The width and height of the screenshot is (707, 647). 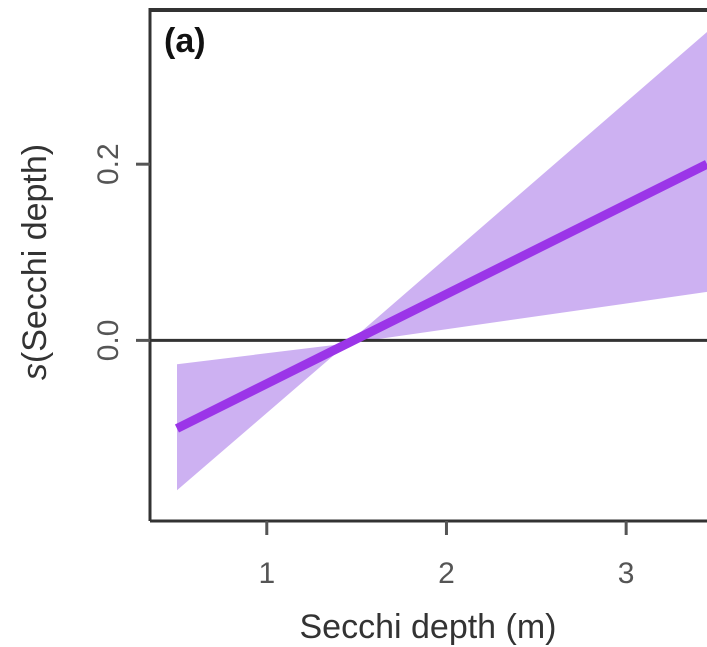 I want to click on x-tick-label-3: 3, so click(x=626, y=573).